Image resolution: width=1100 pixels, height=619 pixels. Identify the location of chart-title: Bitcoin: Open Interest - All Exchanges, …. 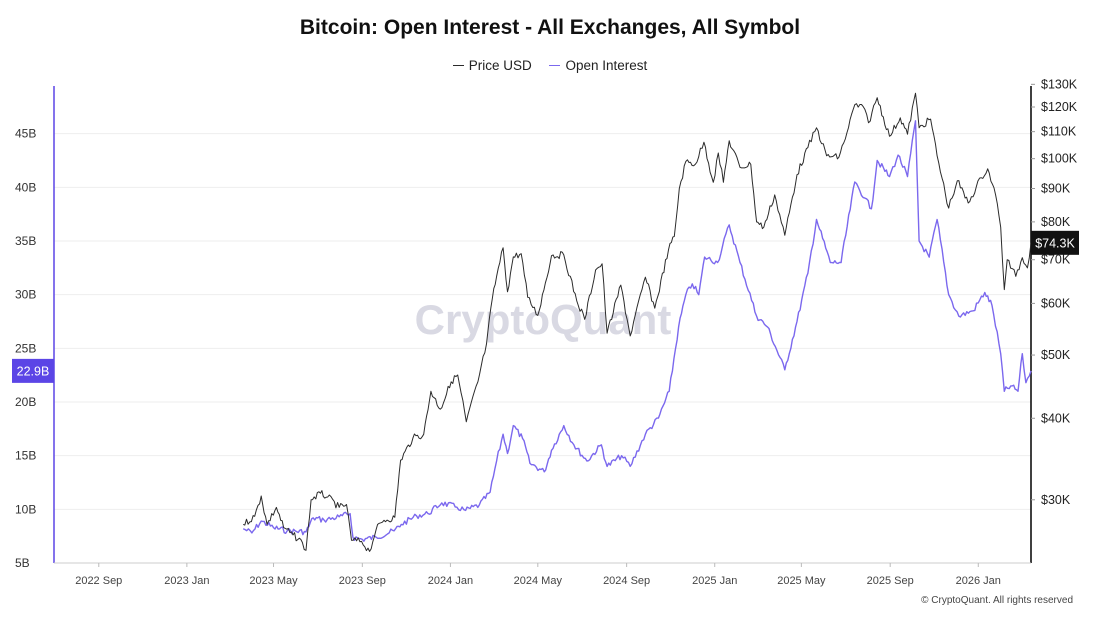
(550, 27).